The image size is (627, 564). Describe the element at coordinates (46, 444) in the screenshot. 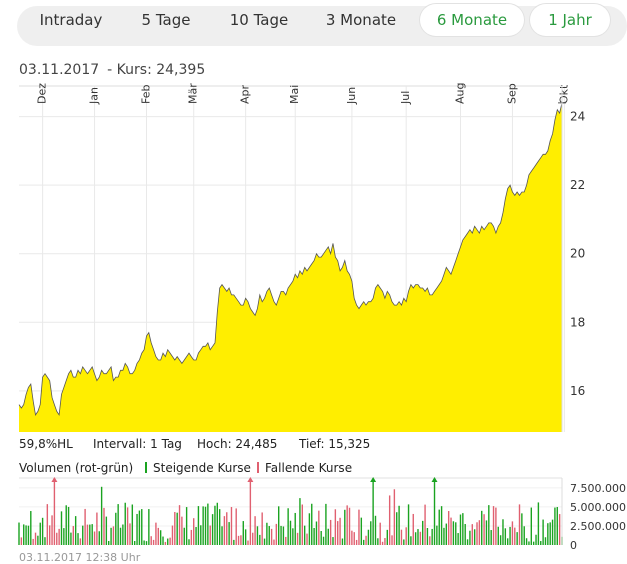

I see `stat-hl: 59,8%HL` at that location.